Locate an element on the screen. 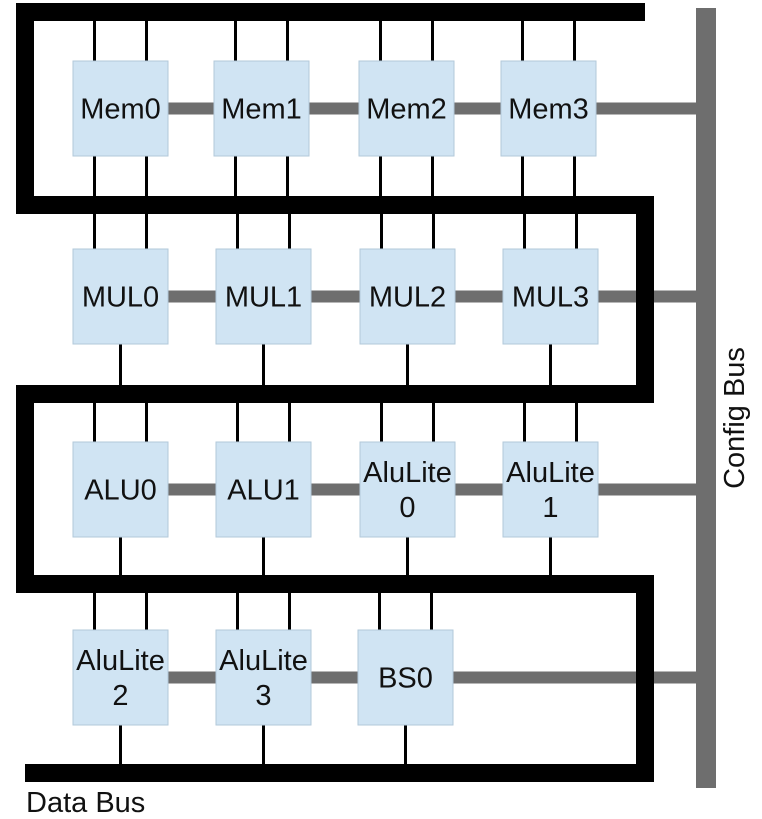  unit-label: 0 is located at coordinates (407, 508).